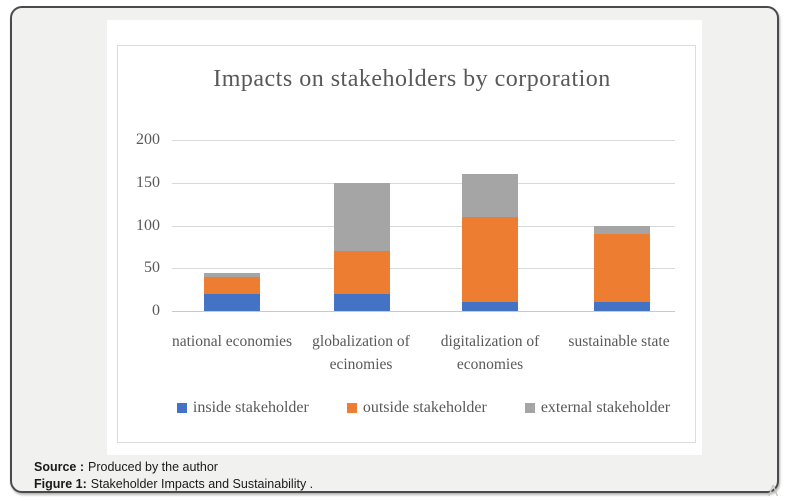 Image resolution: width=794 pixels, height=501 pixels. I want to click on figure-text: Stakeholder Impacts and Sustainability ., so click(202, 484).